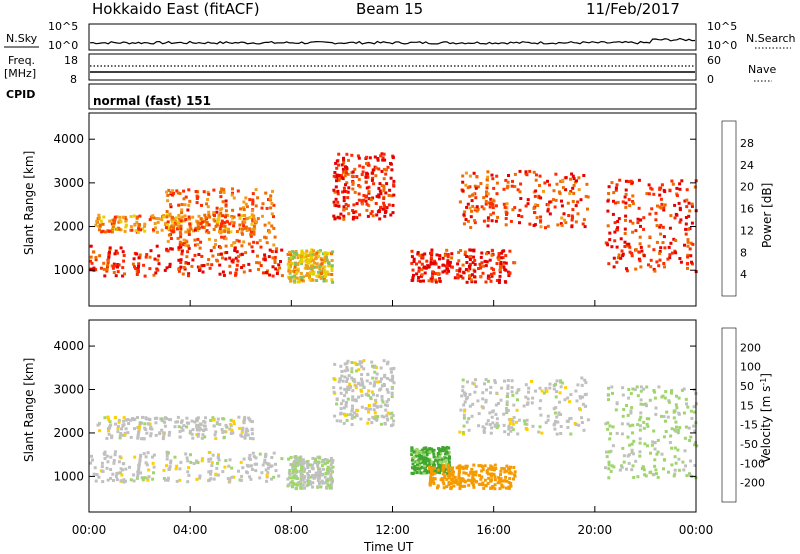 Image resolution: width=800 pixels, height=554 pixels. What do you see at coordinates (68, 476) in the screenshot?
I see `y-tick-label: 1000` at bounding box center [68, 476].